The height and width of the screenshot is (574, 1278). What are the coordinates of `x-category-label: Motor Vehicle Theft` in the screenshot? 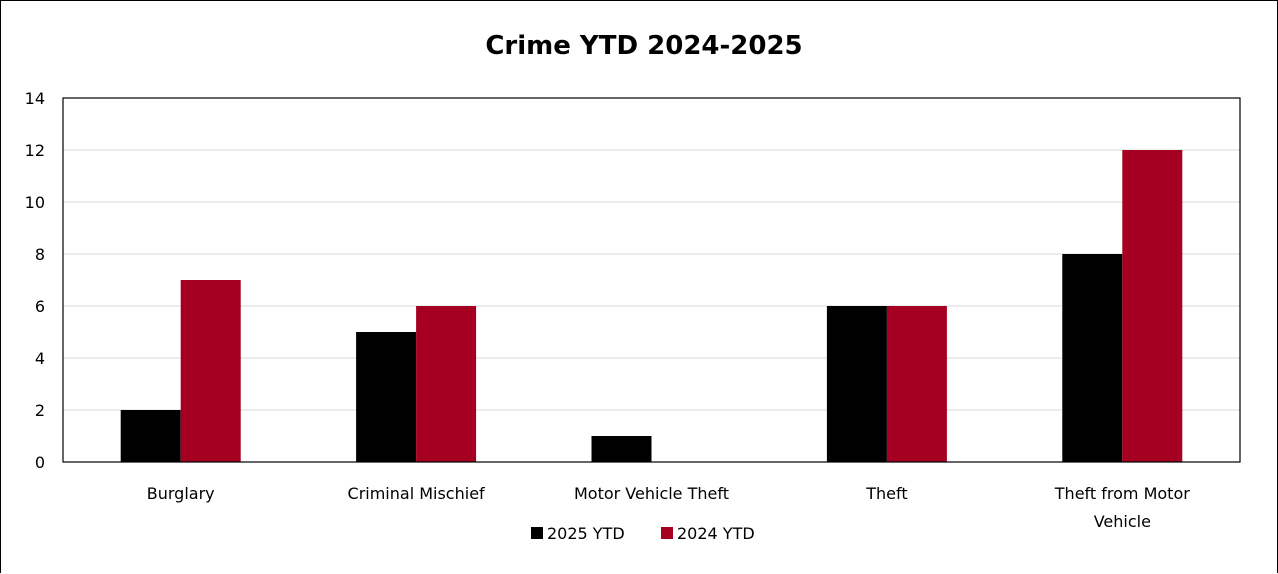 It's located at (651, 493).